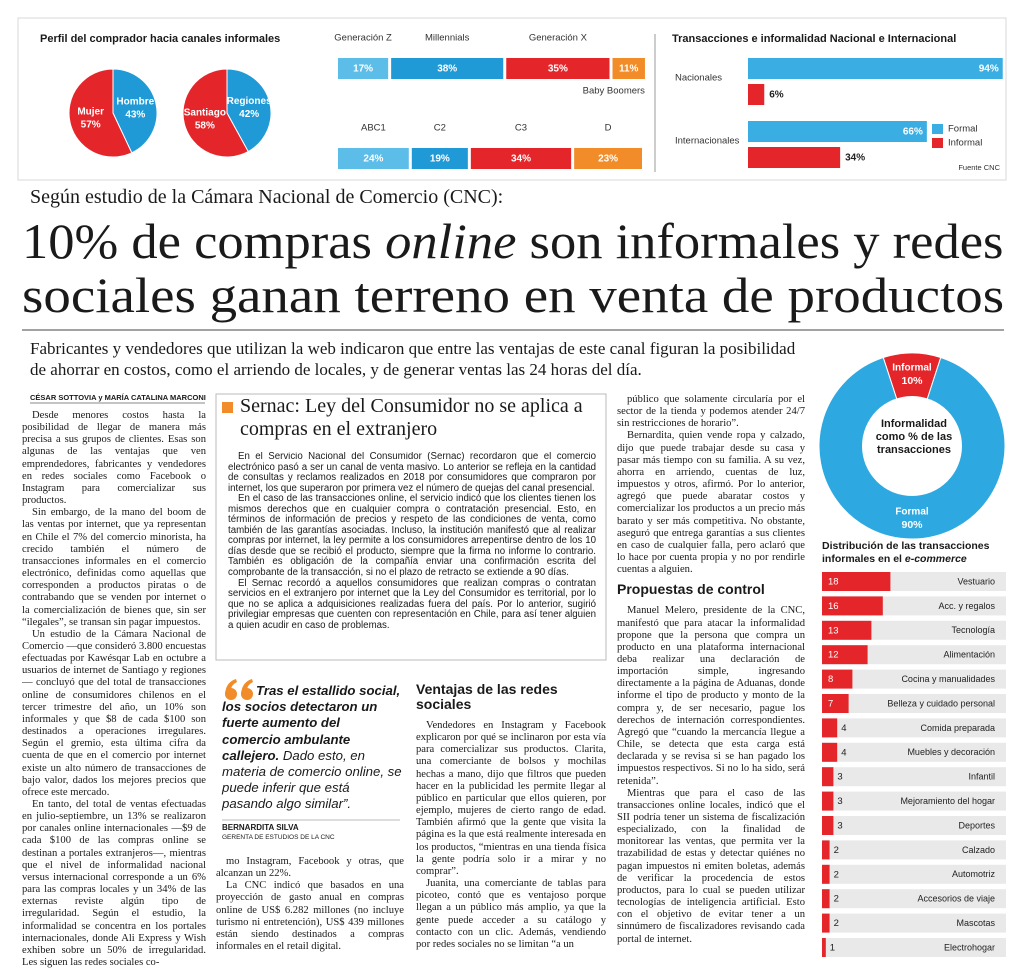  I want to click on bar-value: 16, so click(833, 606).